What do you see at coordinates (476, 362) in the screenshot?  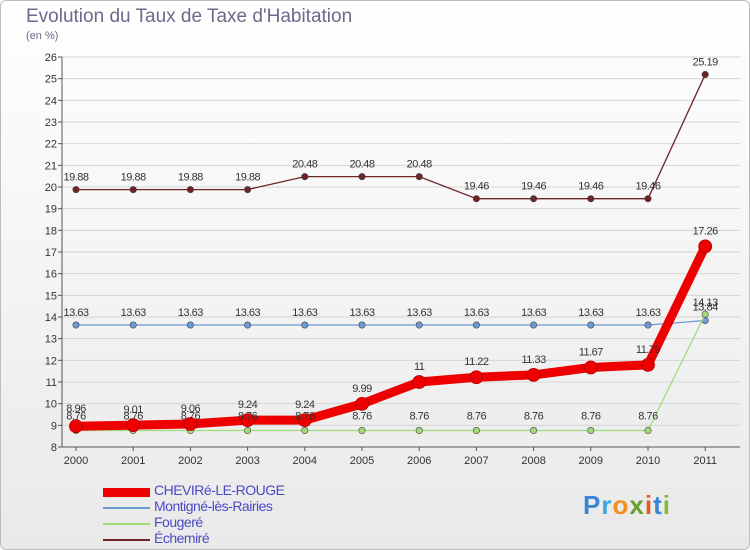 I see `data-label: 11.22` at bounding box center [476, 362].